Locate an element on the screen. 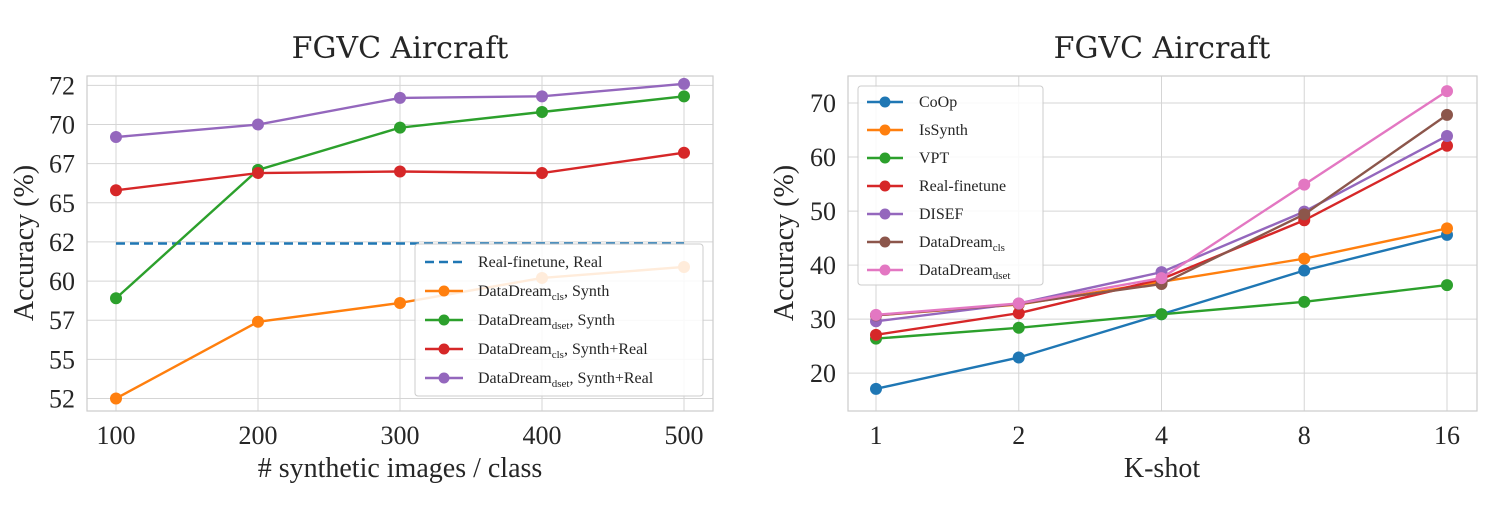 Image resolution: width=1493 pixels, height=513 pixels. left-legend-label: DataDreamdset, Synth is located at coordinates (546, 322).